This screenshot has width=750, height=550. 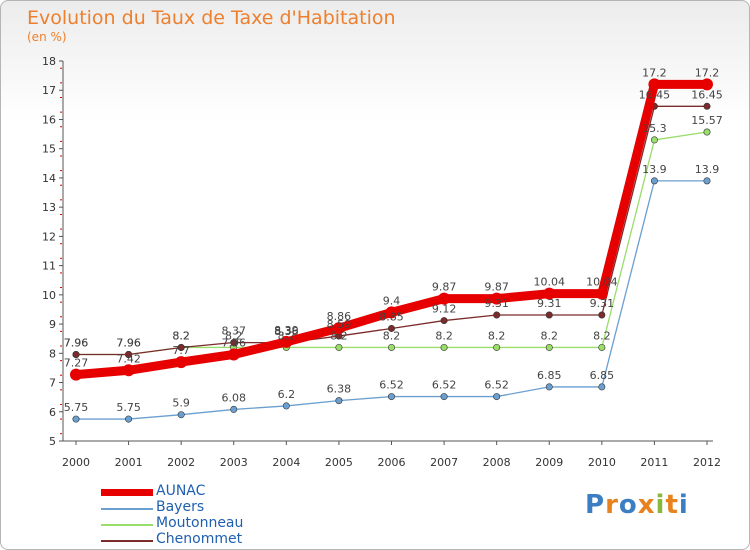 What do you see at coordinates (49, 207) in the screenshot?
I see `y-tick-label: 13` at bounding box center [49, 207].